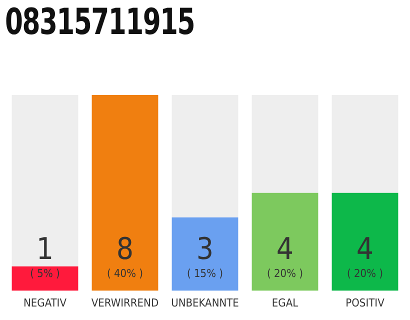  I want to click on annotation: ( 40% ), so click(125, 273).